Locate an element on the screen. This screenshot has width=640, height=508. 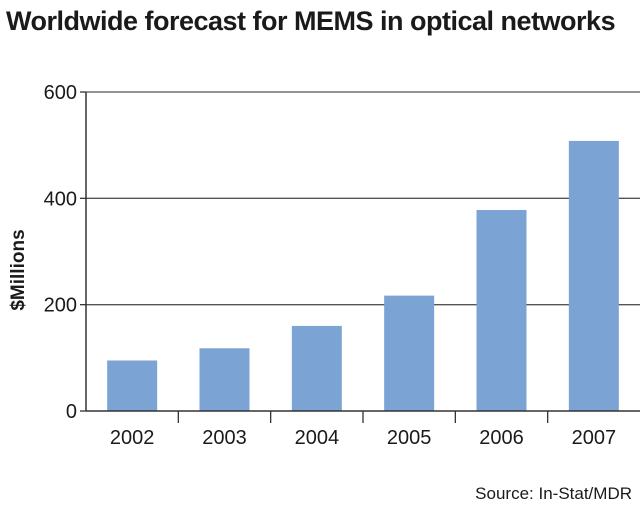
y-tick-label-400: 400 is located at coordinates (60, 199).